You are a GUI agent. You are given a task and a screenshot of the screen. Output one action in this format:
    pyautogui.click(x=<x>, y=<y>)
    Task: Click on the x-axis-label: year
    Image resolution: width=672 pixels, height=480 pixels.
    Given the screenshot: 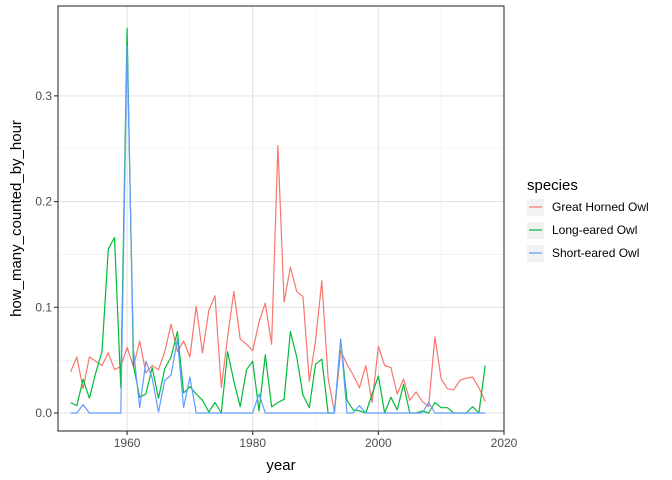 What is the action you would take?
    pyautogui.click(x=280, y=465)
    